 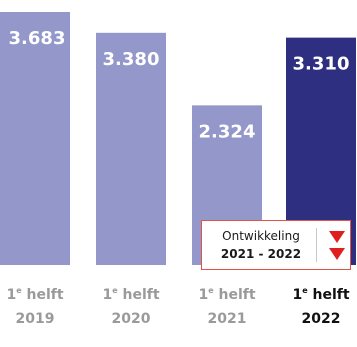 I want to click on development-text: Ontwikkeling 2021 - 2022, so click(x=258, y=245).